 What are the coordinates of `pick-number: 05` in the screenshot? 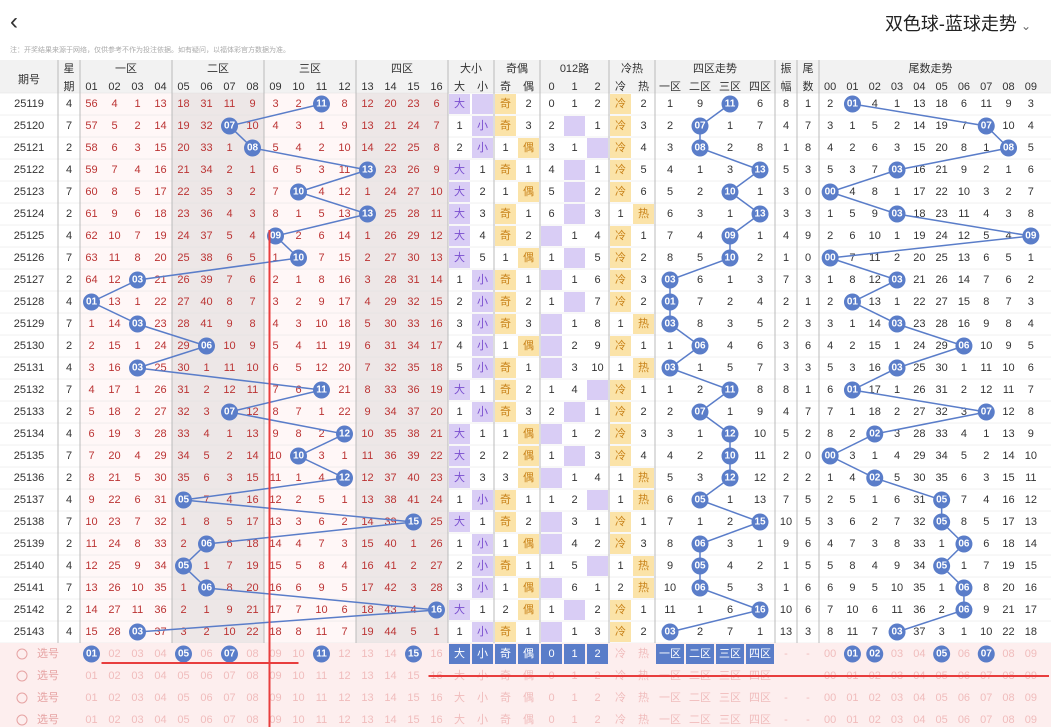 It's located at (183, 698).